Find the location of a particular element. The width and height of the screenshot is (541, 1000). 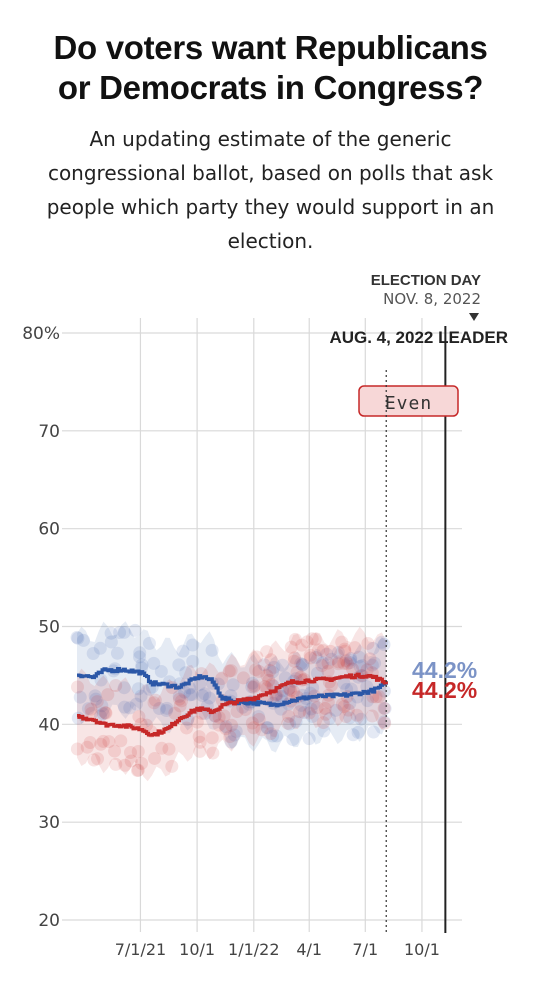

leader-badge is located at coordinates (408, 401).